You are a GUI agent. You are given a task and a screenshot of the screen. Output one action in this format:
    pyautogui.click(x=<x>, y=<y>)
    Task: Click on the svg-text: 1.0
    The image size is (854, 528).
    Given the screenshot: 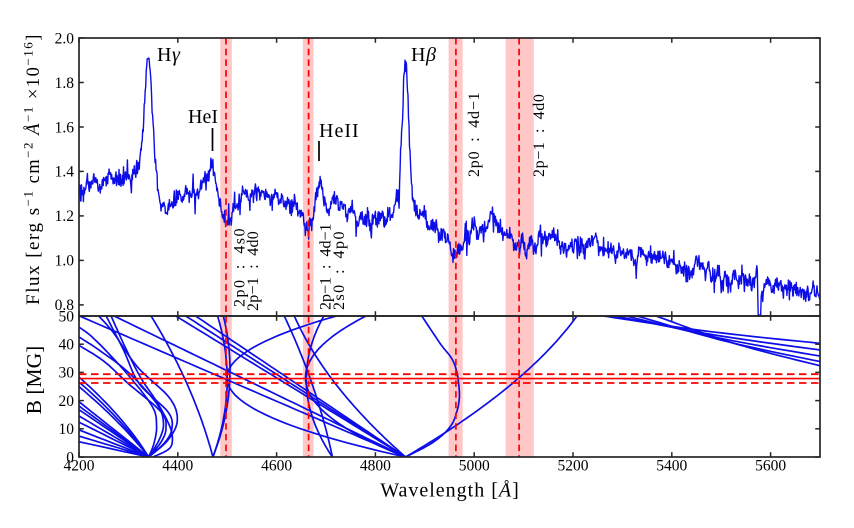 What is the action you would take?
    pyautogui.click(x=65, y=261)
    